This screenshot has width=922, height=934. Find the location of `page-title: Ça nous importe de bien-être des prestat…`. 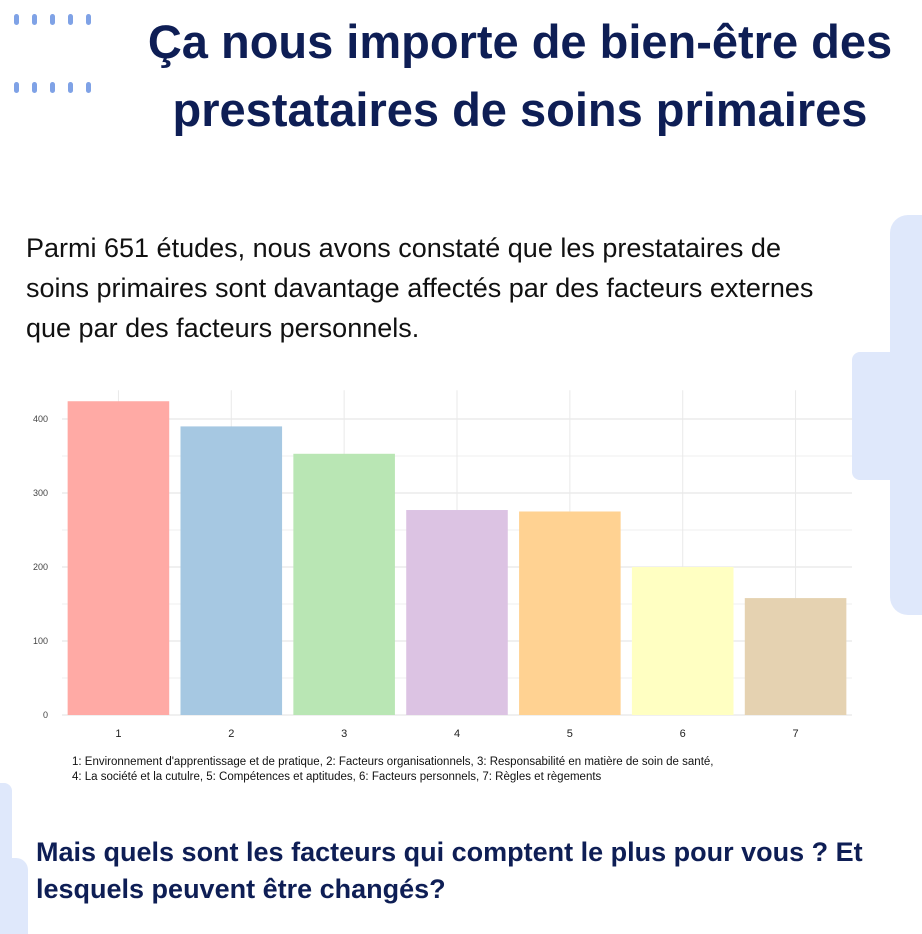

page-title: Ça nous importe de bien-être des prestat… is located at coordinates (520, 75).